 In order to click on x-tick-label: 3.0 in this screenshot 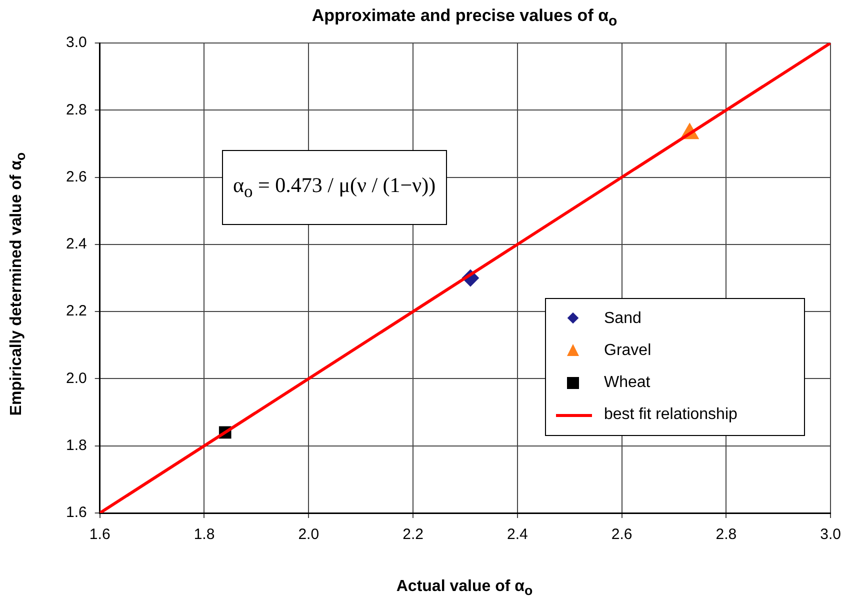, I will do `click(831, 535)`.